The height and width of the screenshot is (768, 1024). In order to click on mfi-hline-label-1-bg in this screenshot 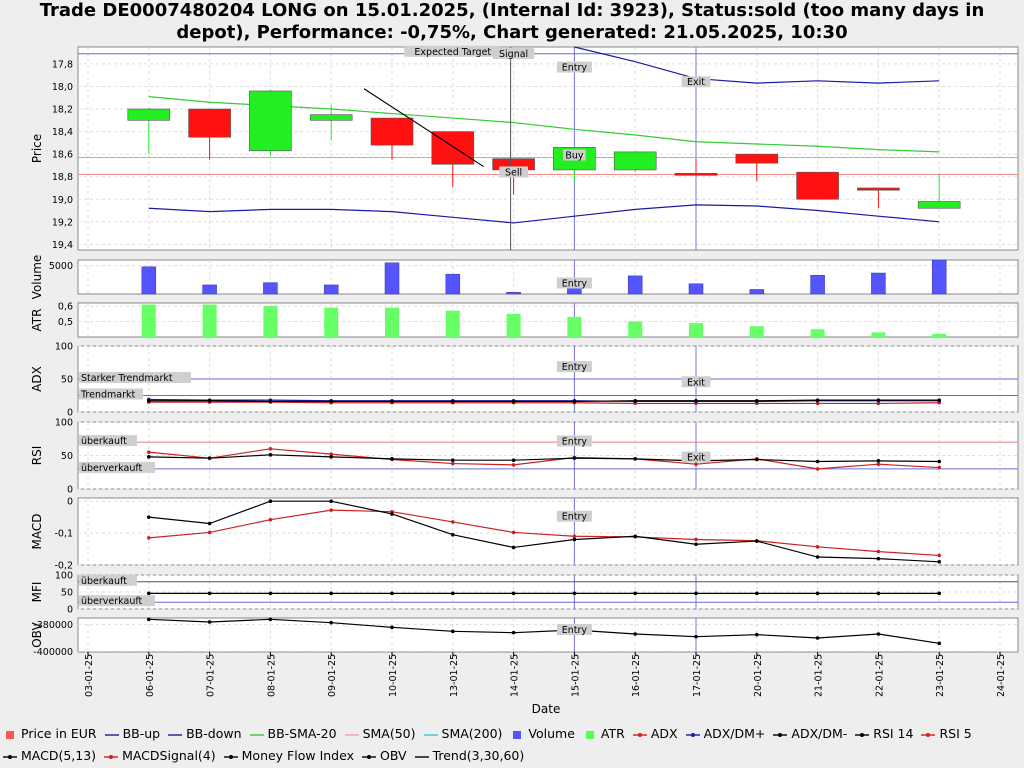, I will do `click(117, 601)`.